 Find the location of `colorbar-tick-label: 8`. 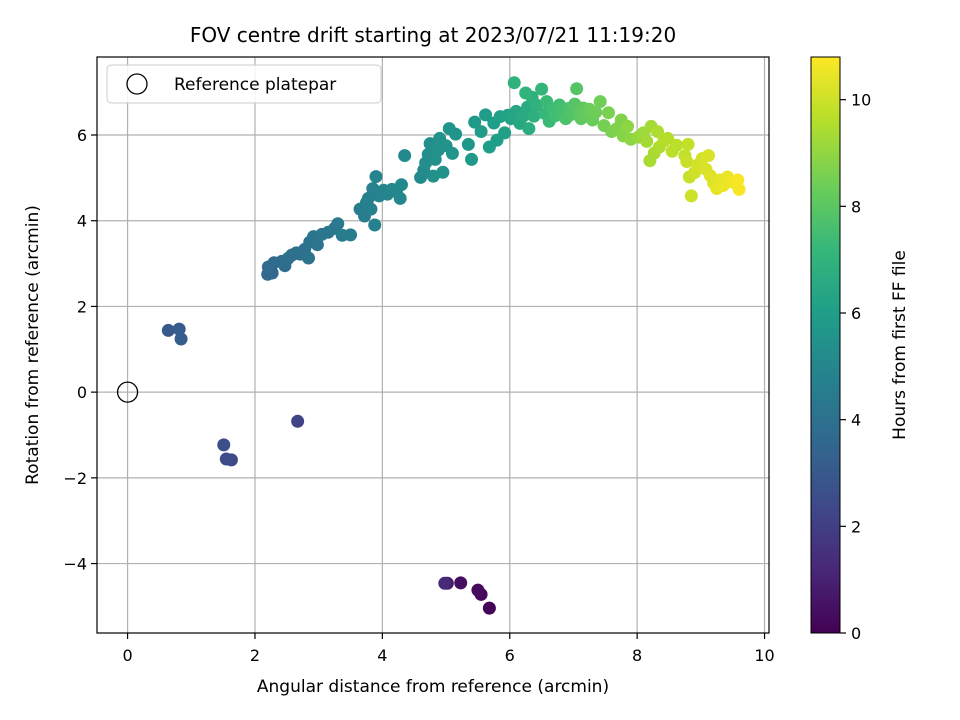

colorbar-tick-label: 8 is located at coordinates (856, 206).